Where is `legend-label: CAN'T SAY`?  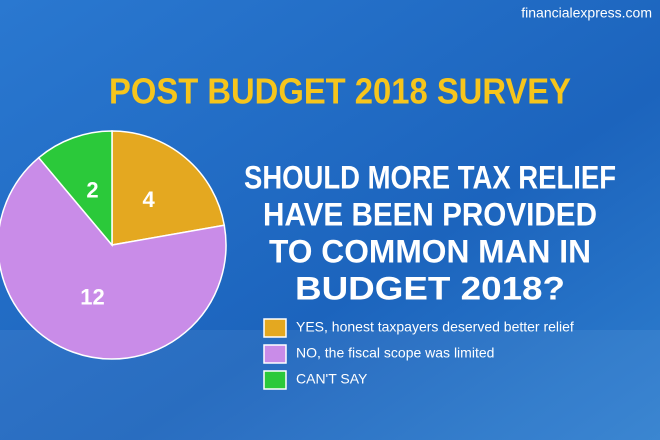 legend-label: CAN'T SAY is located at coordinates (332, 379).